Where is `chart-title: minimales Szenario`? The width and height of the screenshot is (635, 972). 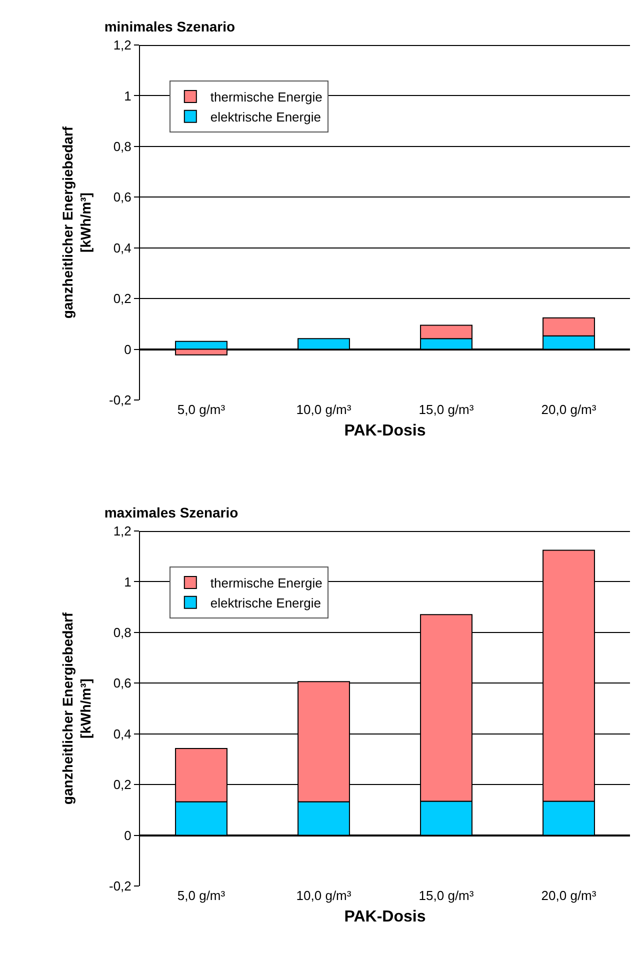 chart-title: minimales Szenario is located at coordinates (170, 26).